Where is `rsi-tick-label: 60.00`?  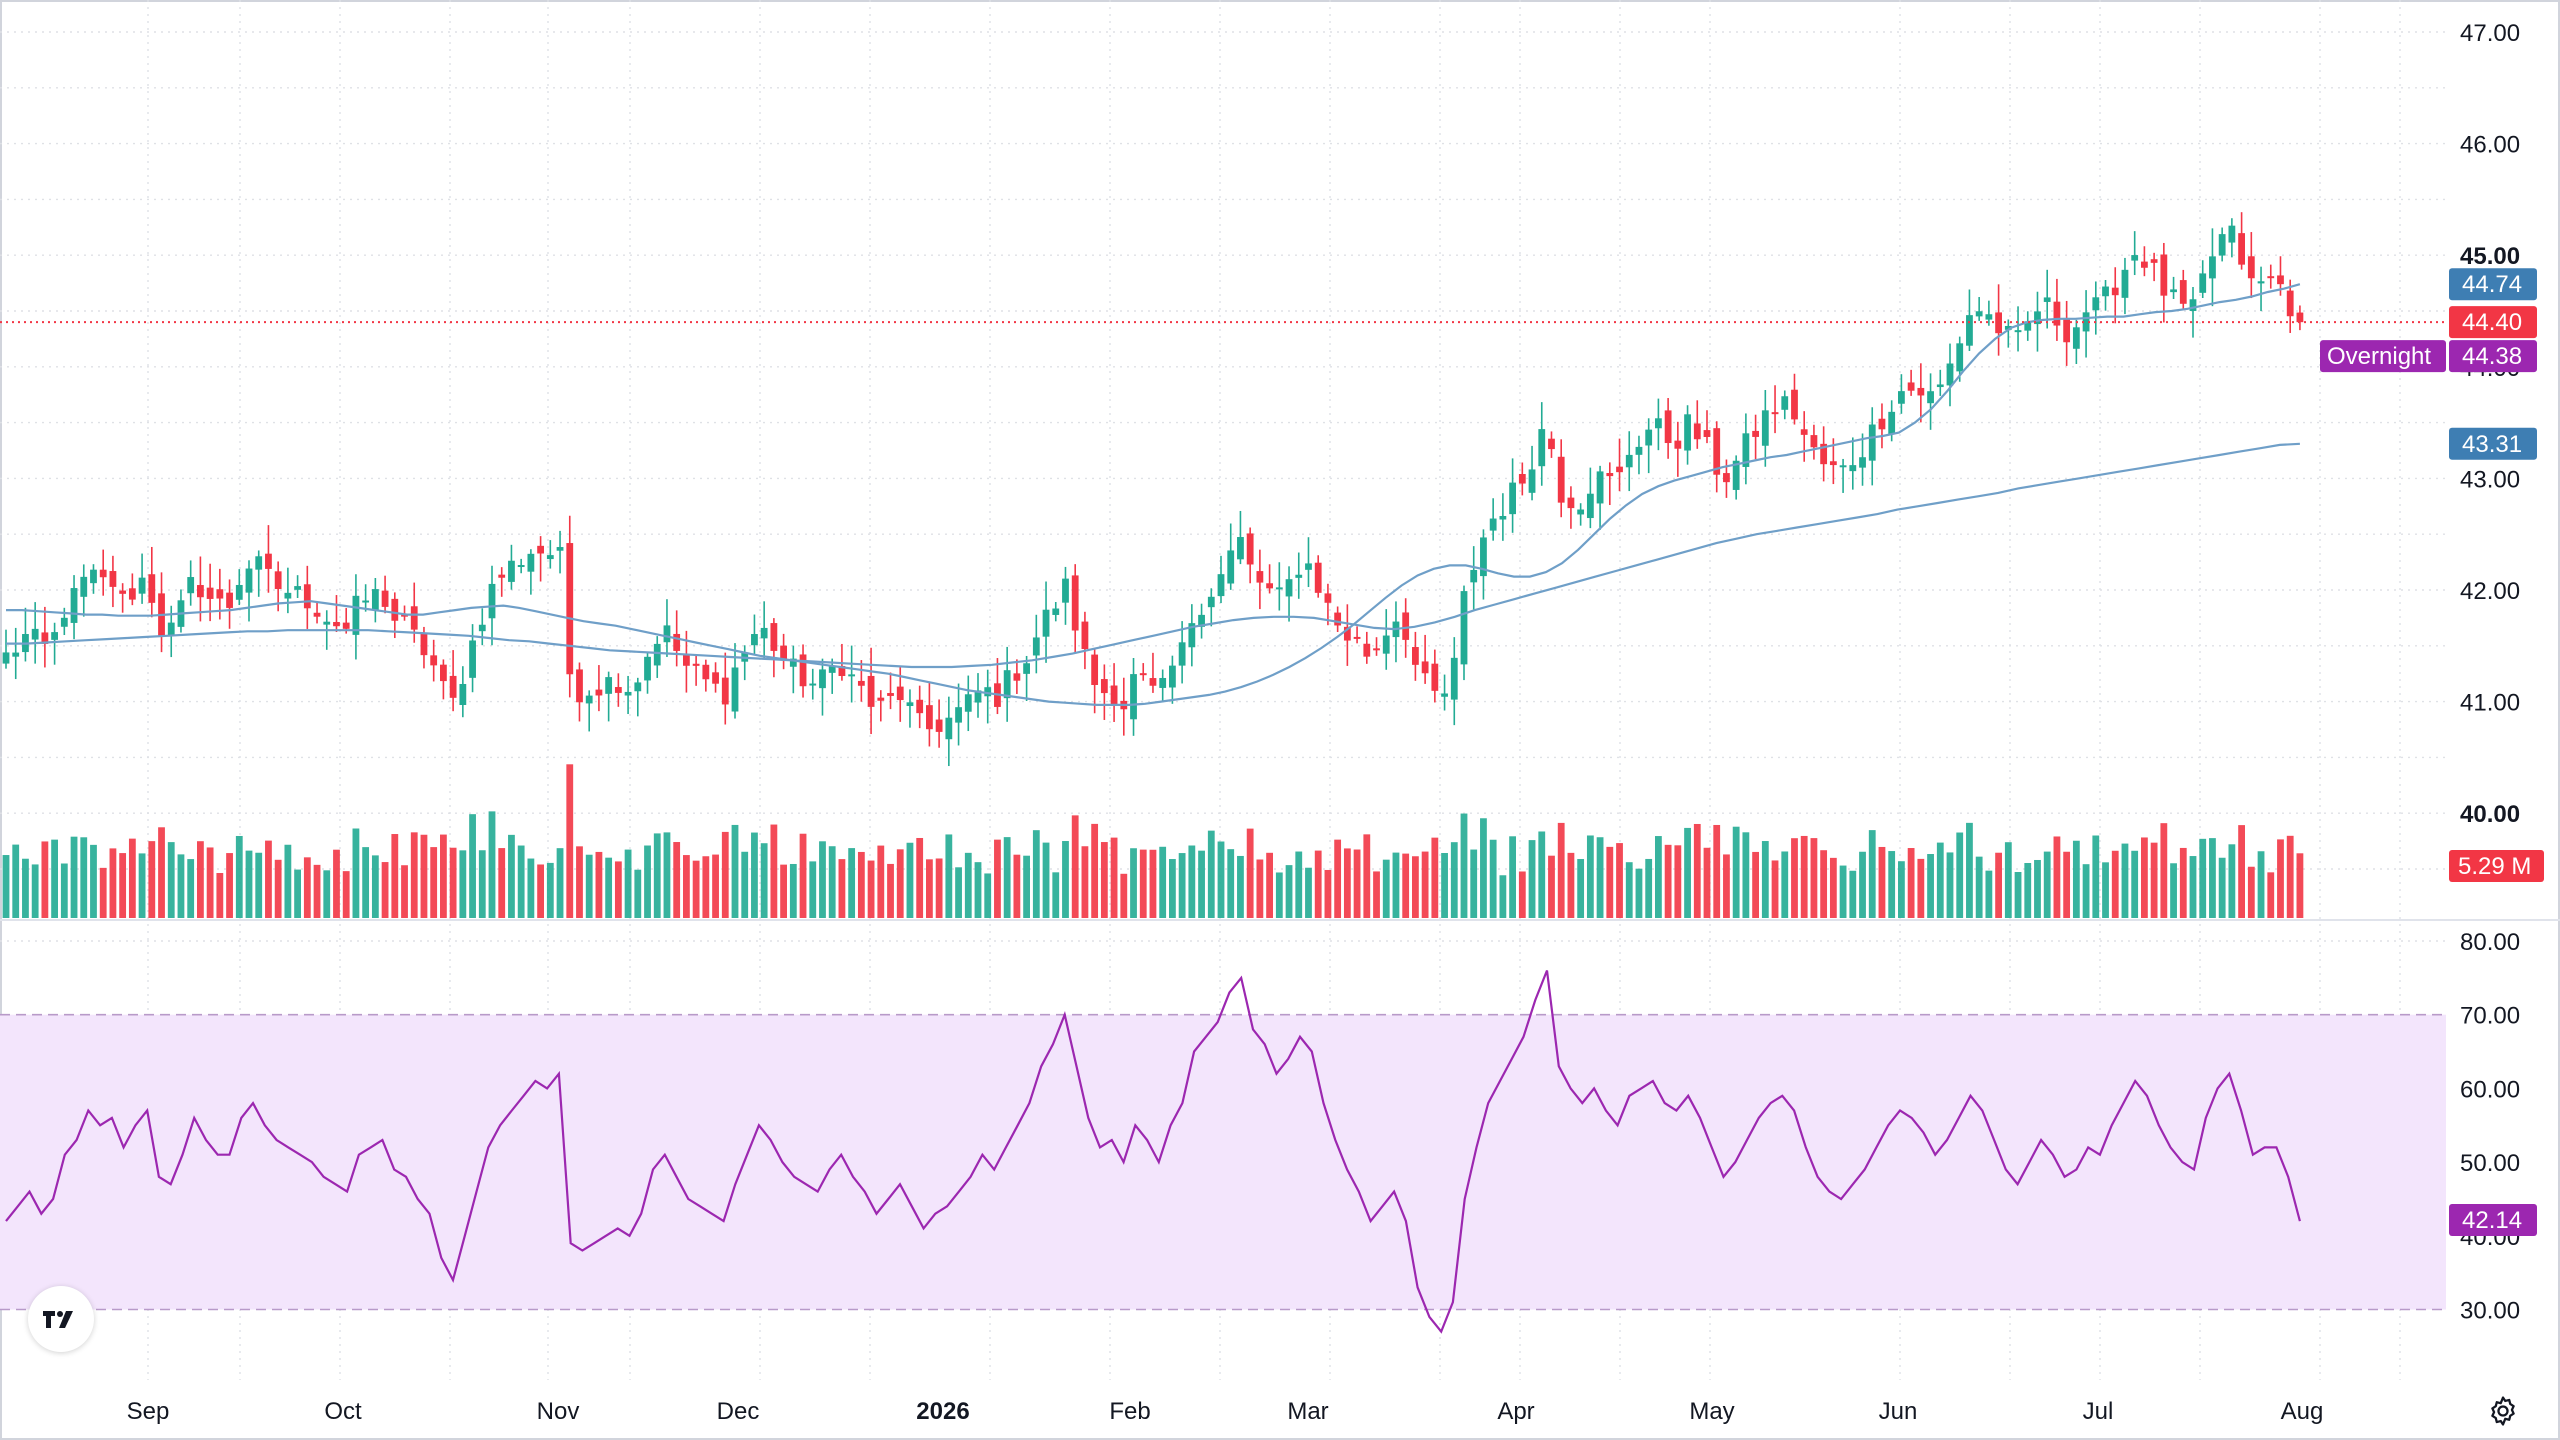 rsi-tick-label: 60.00 is located at coordinates (2490, 1089).